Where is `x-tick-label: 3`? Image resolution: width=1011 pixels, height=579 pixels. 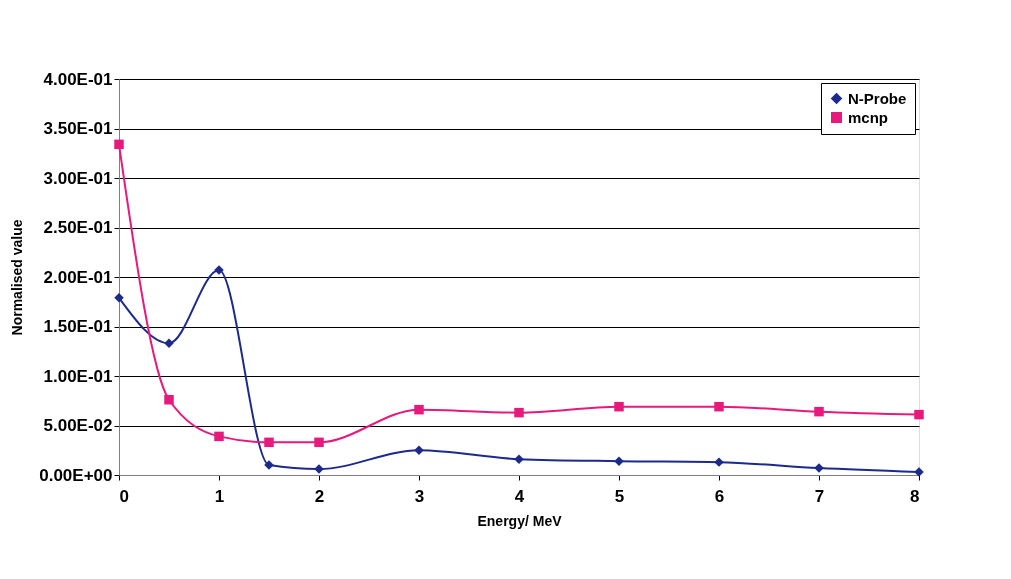
x-tick-label: 3 is located at coordinates (419, 496).